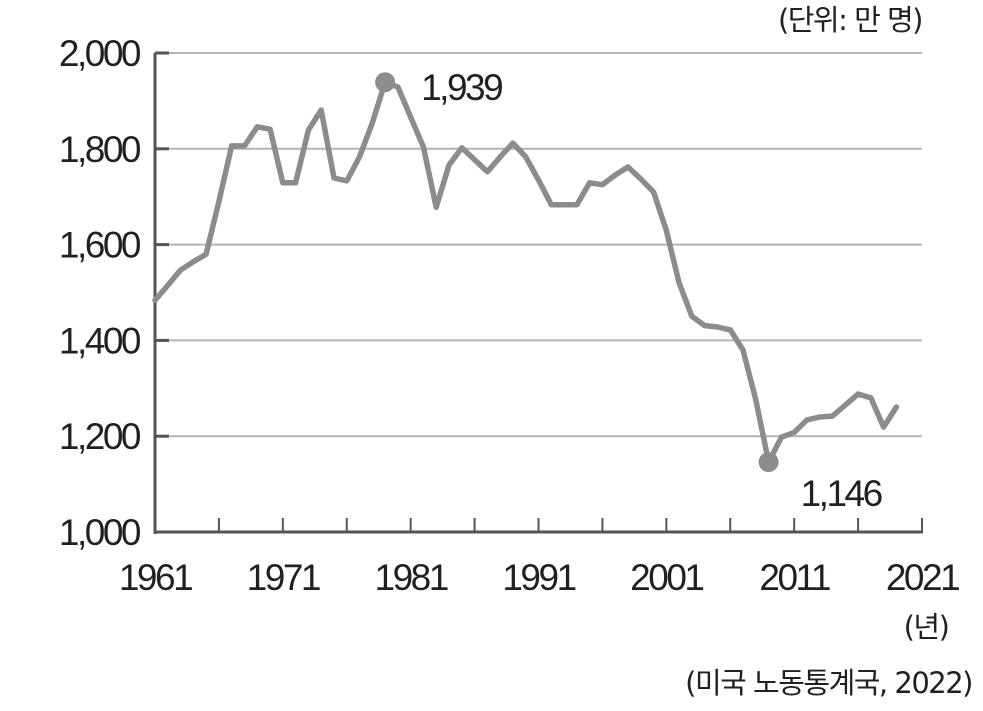  What do you see at coordinates (283, 577) in the screenshot?
I see `x-tick-label: 1971` at bounding box center [283, 577].